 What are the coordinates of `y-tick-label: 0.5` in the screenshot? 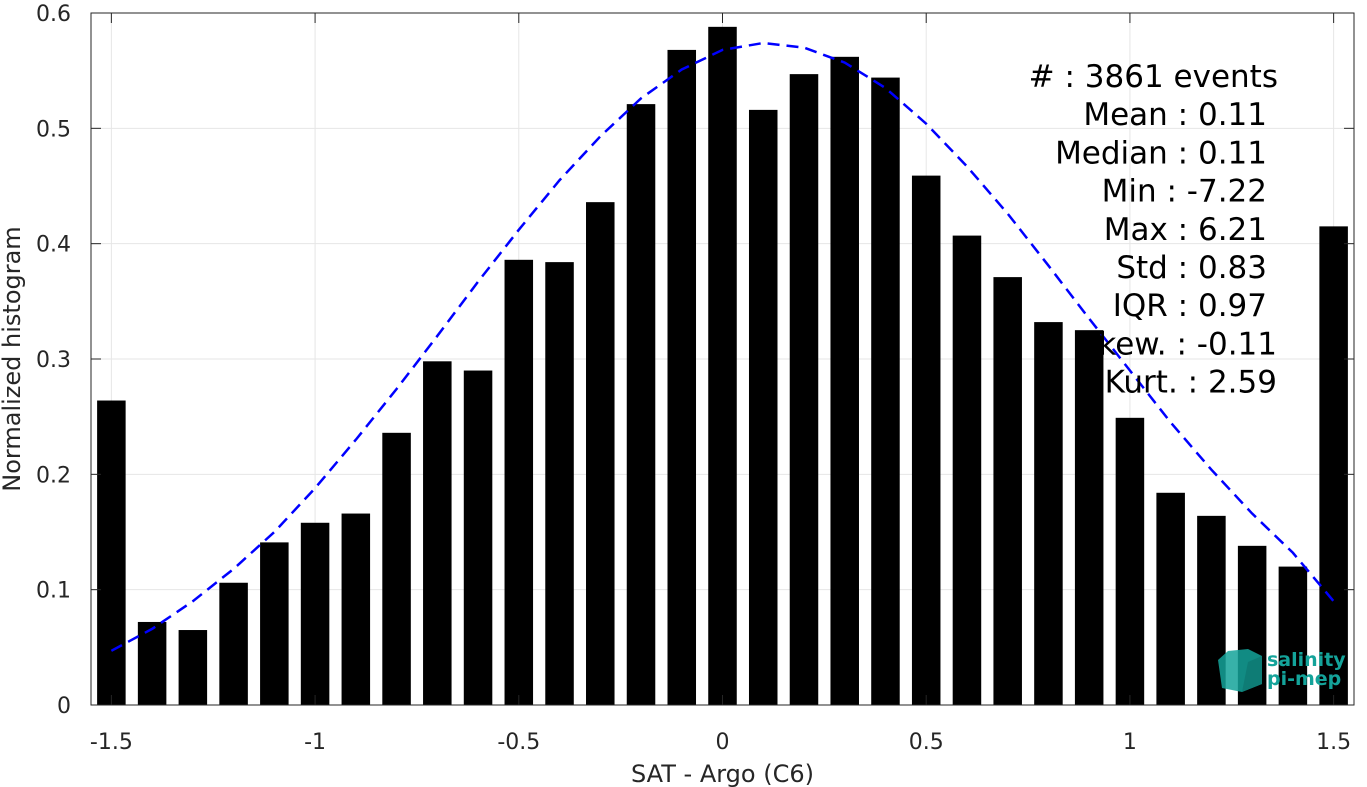 It's located at (53, 129).